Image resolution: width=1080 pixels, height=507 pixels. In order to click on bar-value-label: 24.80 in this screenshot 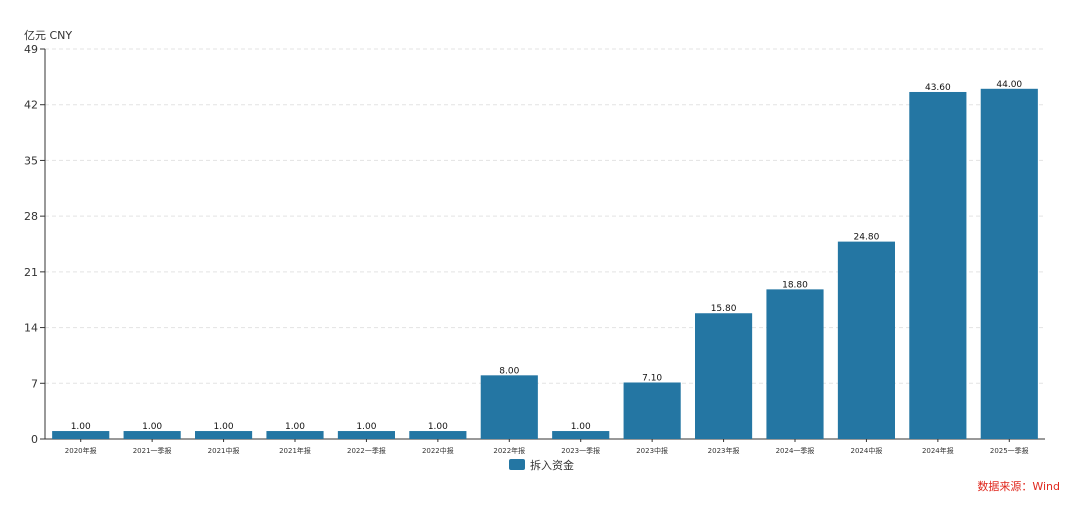, I will do `click(867, 238)`.